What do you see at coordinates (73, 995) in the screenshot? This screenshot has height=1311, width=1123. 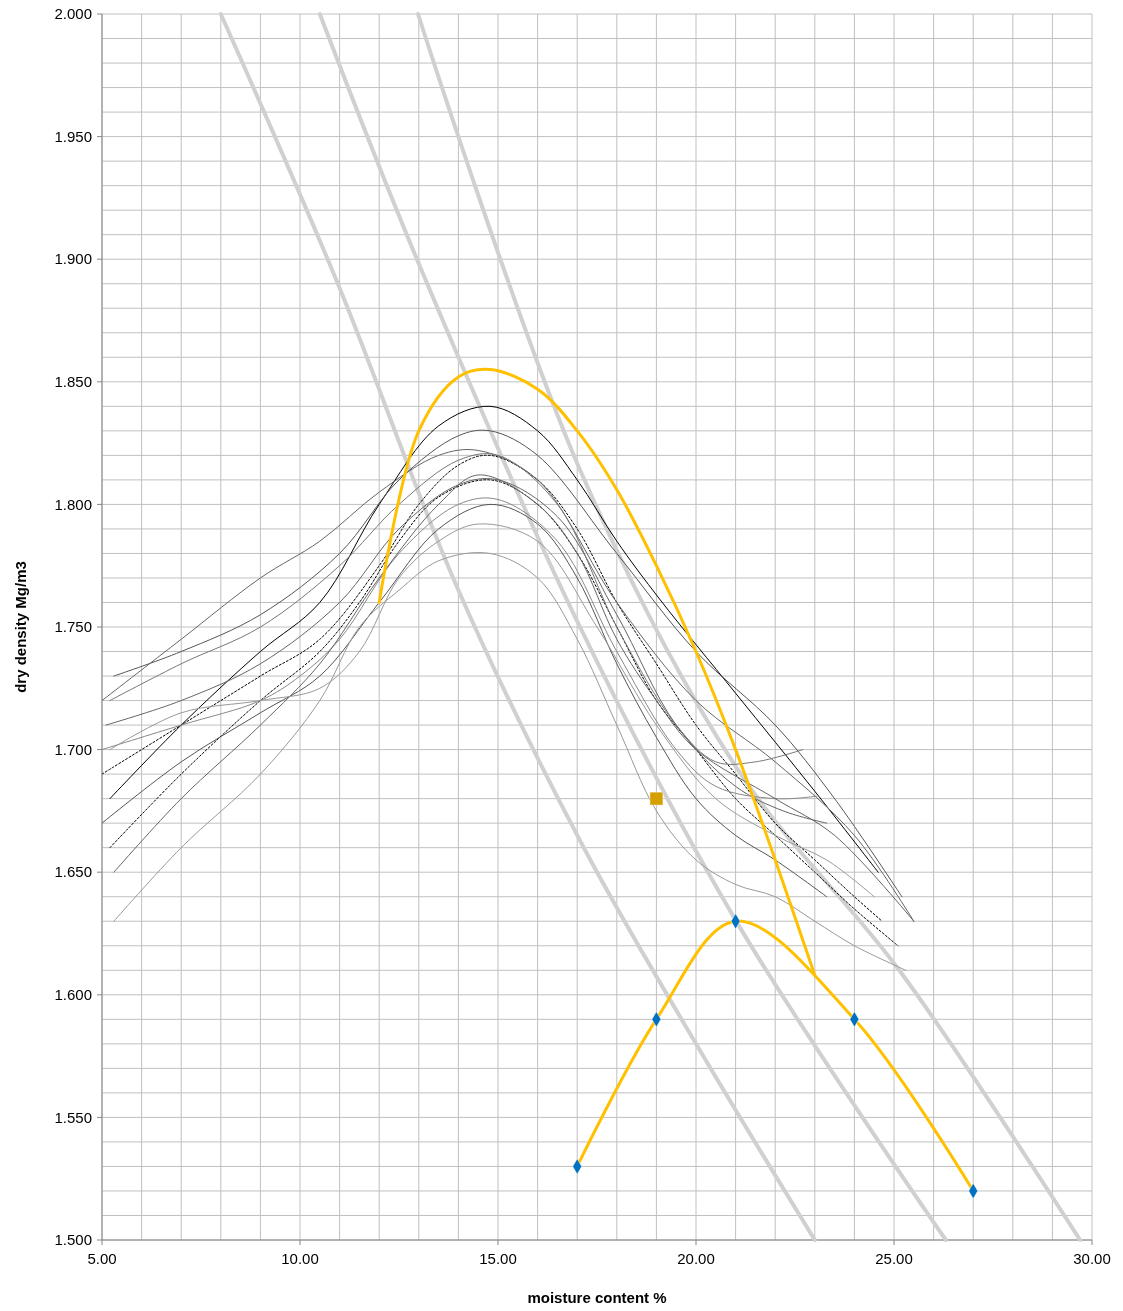 I see `y-tick-label: 1.600` at bounding box center [73, 995].